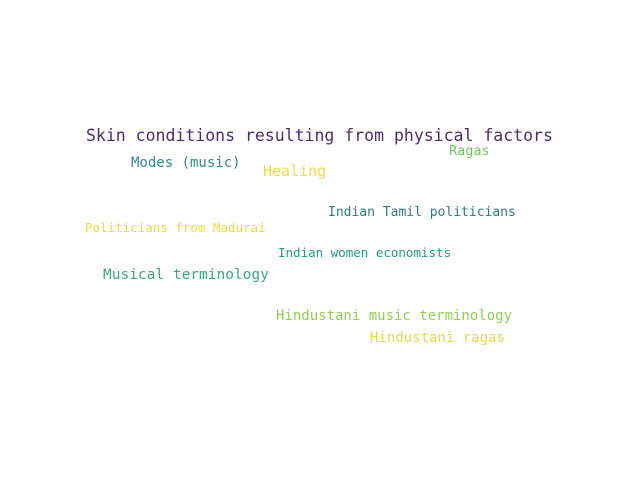 The image size is (640, 480). Describe the element at coordinates (186, 275) in the screenshot. I see `word-musical-terminology: Musical terminology` at that location.